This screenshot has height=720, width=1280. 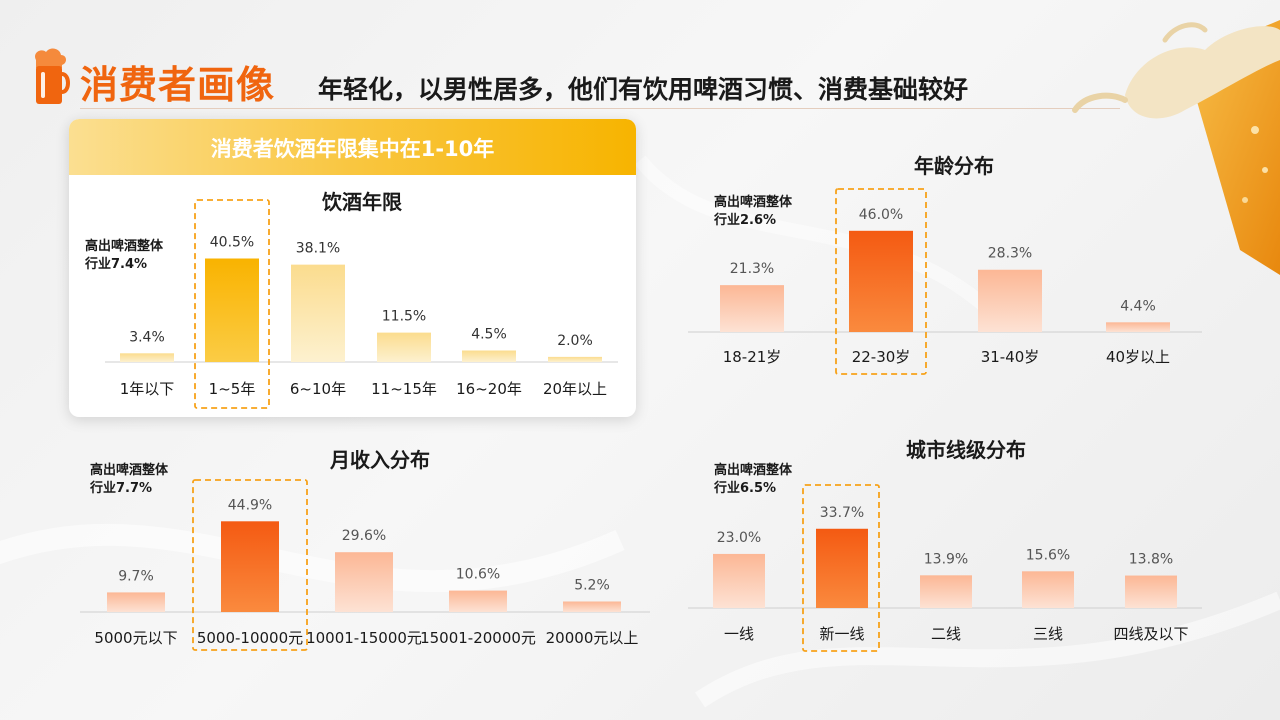 I want to click on card-banner-text: 消费者饮酒年限集中在1-10年, so click(x=352, y=149).